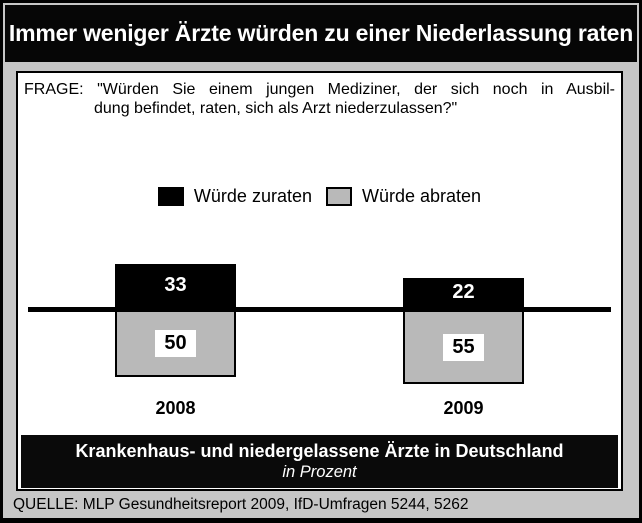 The width and height of the screenshot is (642, 523). Describe the element at coordinates (170, 196) in the screenshot. I see `legend-swatch-zuraten` at that location.